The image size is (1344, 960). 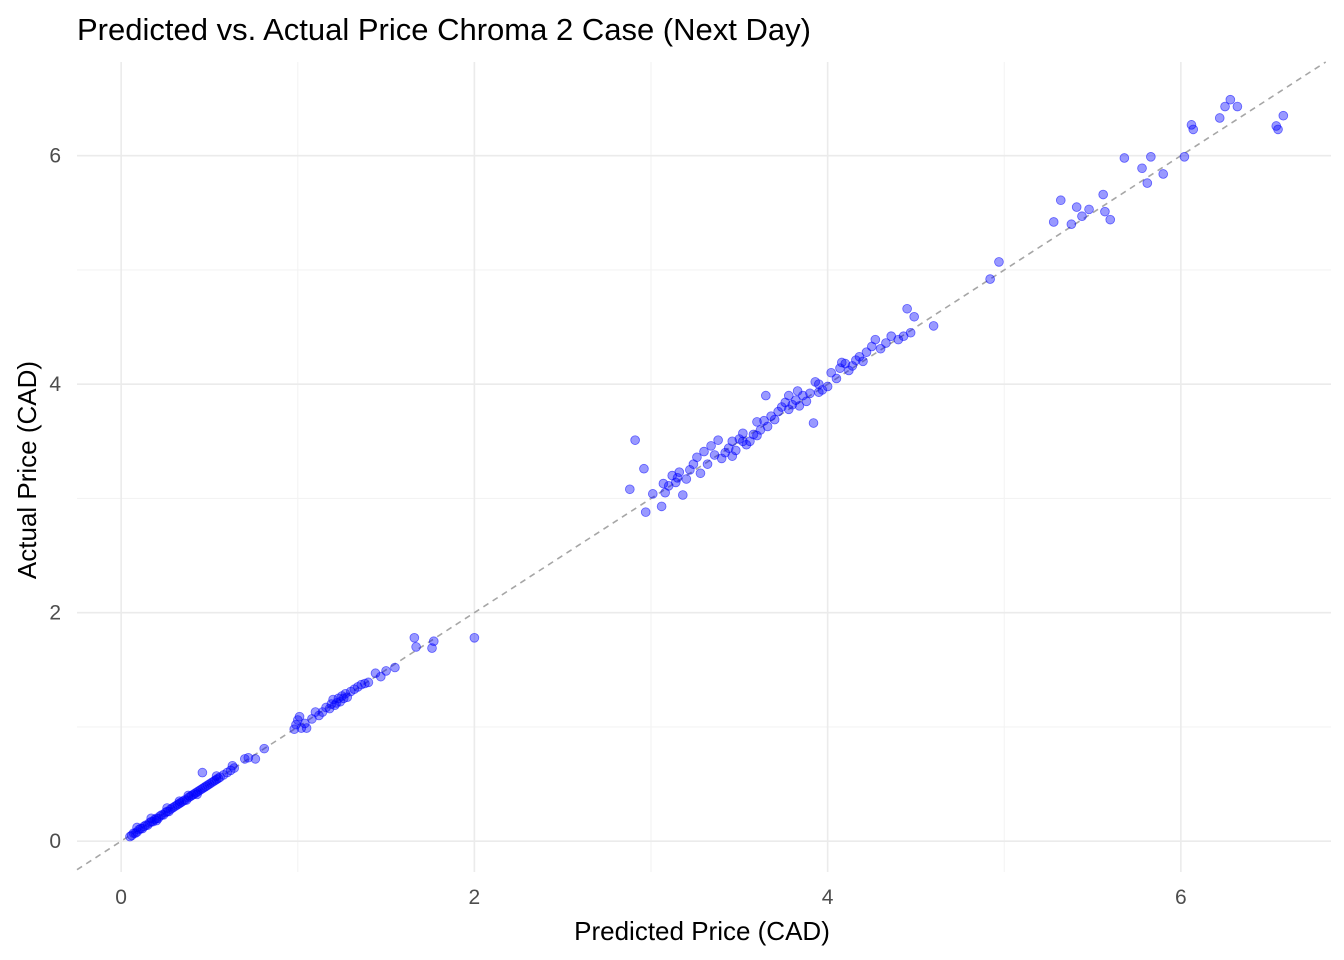 I want to click on x-tick-label: 4, so click(x=828, y=897).